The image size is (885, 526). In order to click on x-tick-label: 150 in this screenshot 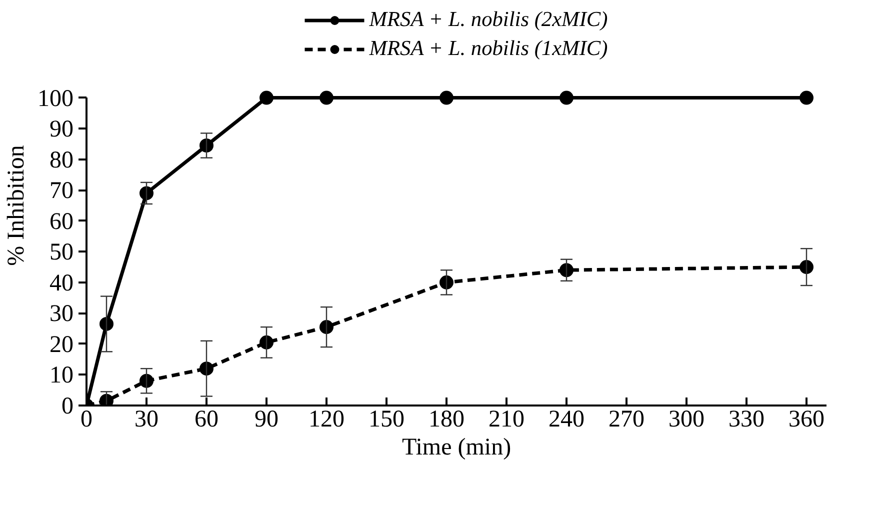, I will do `click(386, 419)`.